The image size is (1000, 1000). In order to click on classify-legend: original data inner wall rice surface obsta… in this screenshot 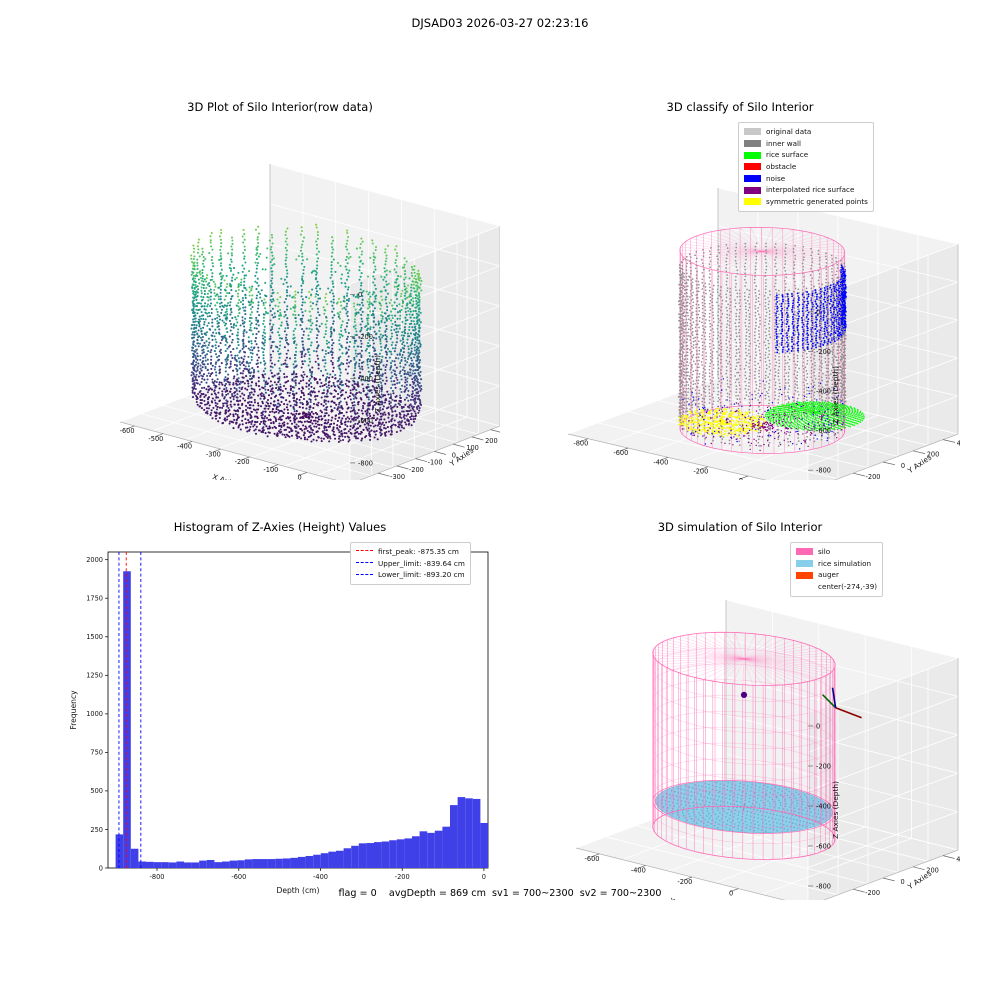, I will do `click(806, 167)`.